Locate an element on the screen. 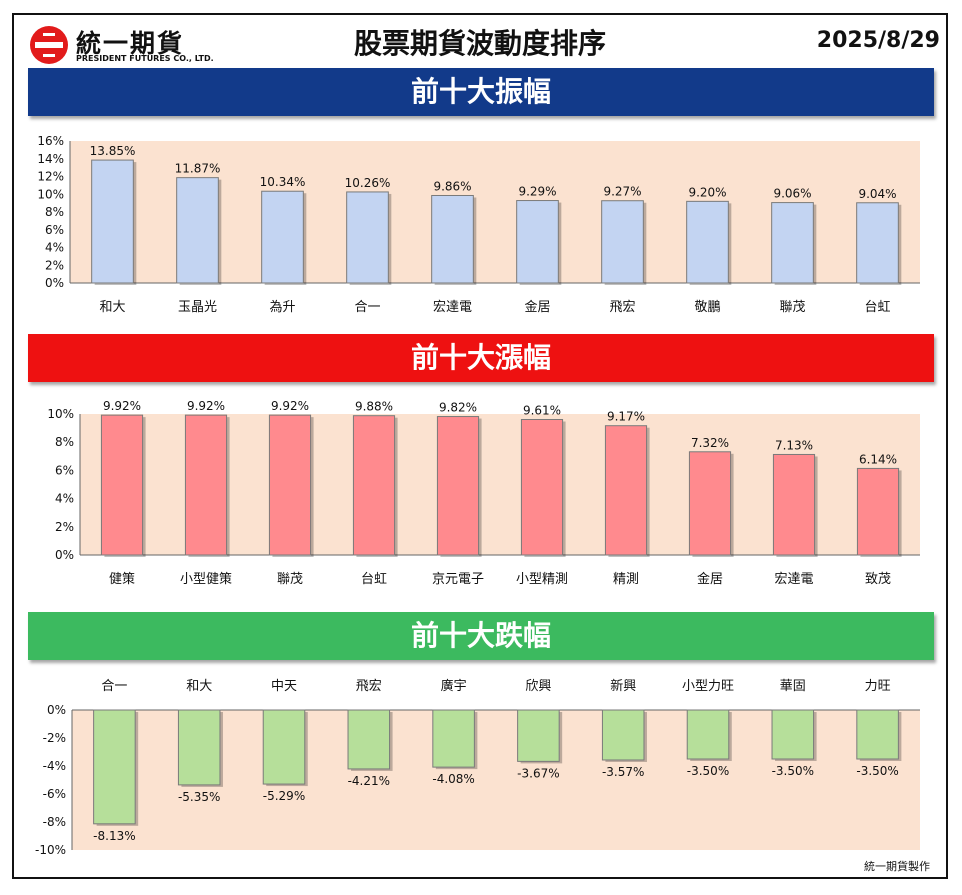  data-label: 7.13% is located at coordinates (794, 445).